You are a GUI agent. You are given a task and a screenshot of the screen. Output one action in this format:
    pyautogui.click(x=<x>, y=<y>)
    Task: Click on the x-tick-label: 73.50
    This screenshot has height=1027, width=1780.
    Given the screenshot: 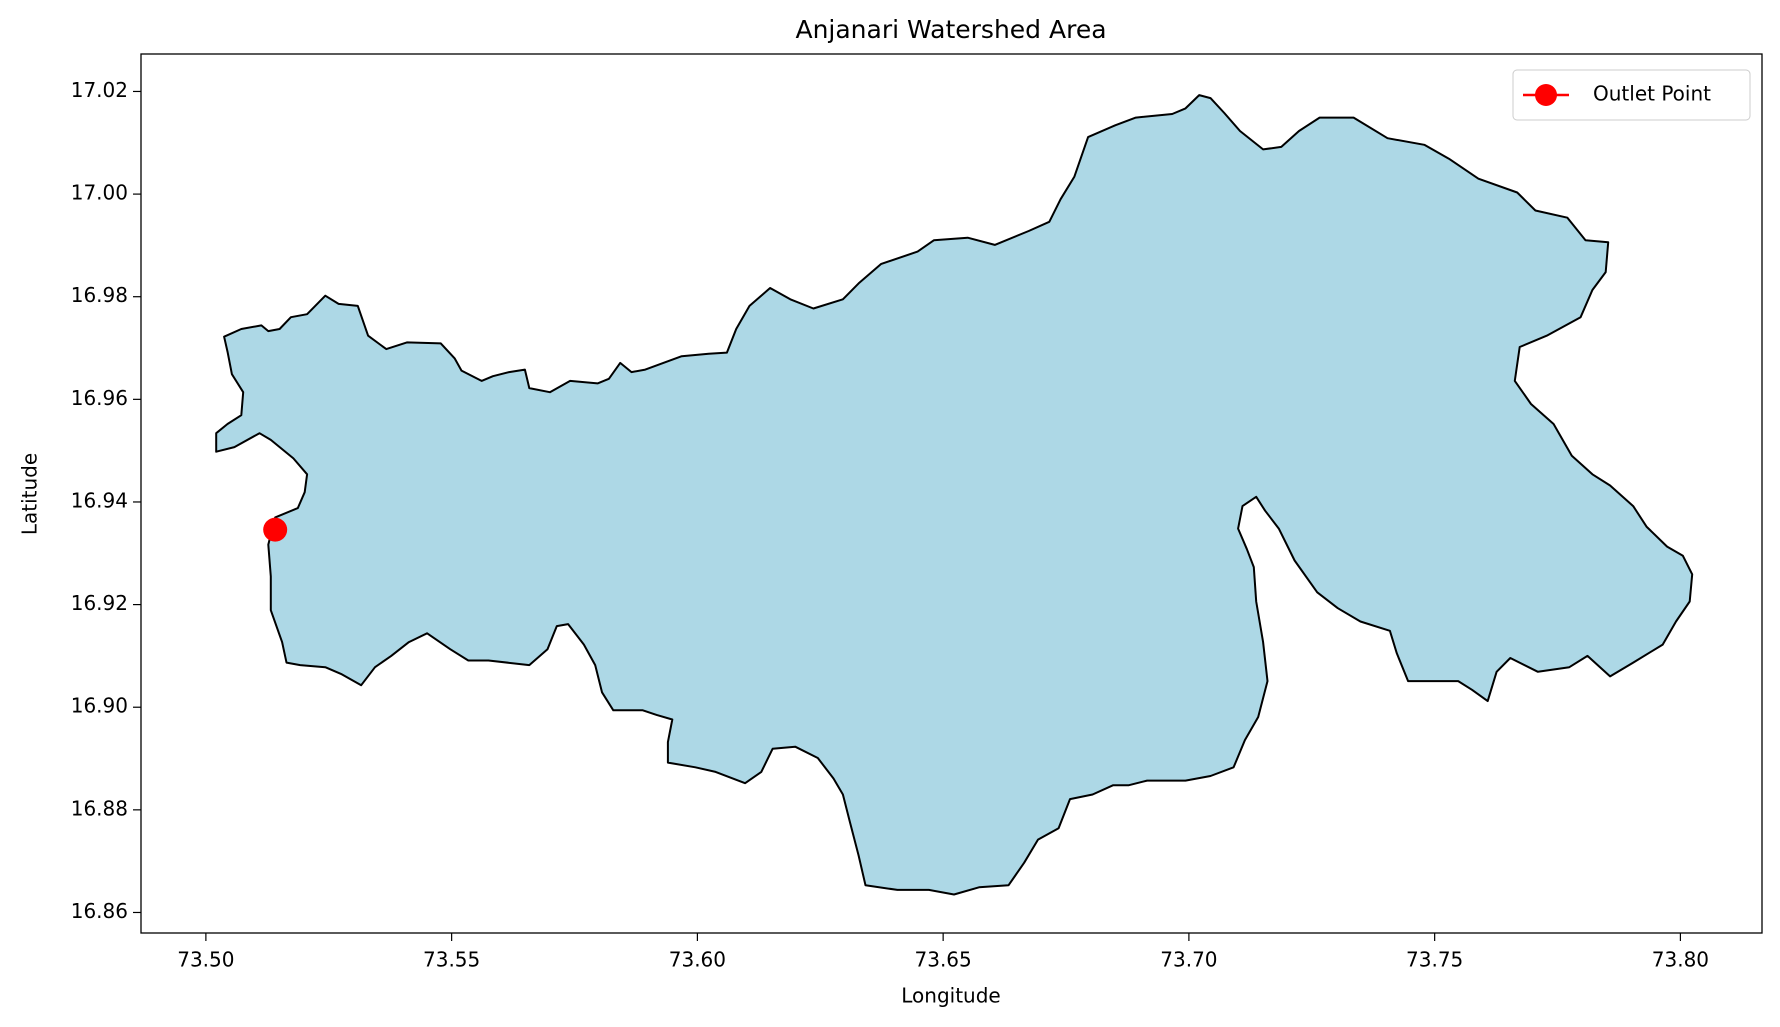 What is the action you would take?
    pyautogui.click(x=205, y=960)
    